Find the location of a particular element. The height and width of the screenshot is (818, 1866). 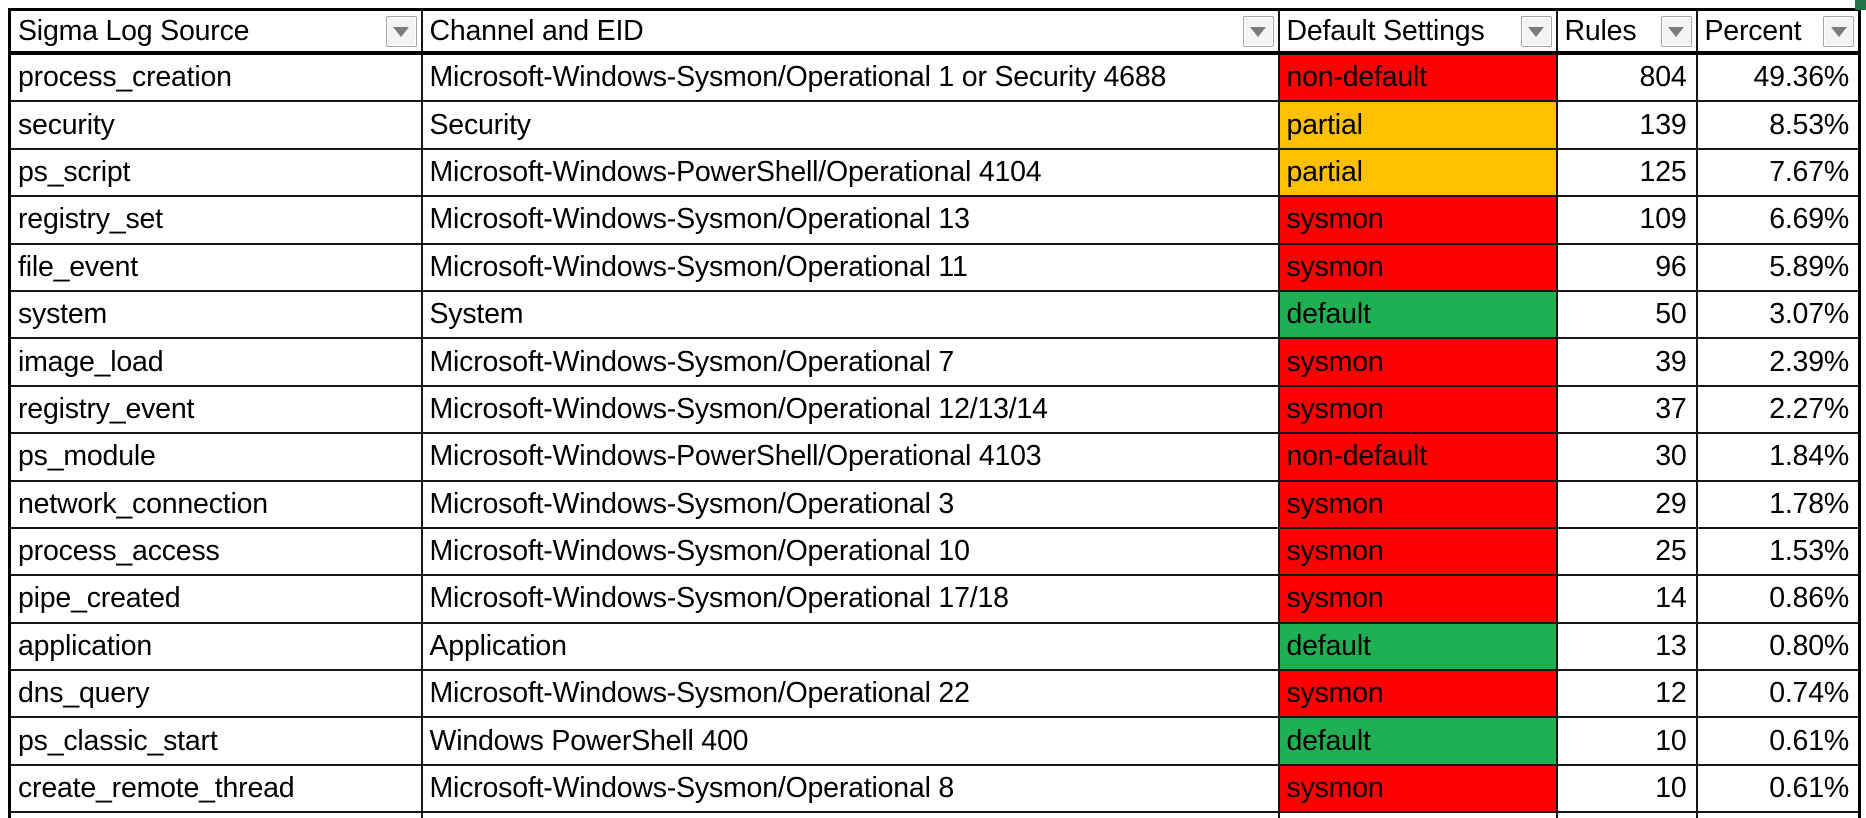

cell-percent: 0.80% is located at coordinates (1778, 646).